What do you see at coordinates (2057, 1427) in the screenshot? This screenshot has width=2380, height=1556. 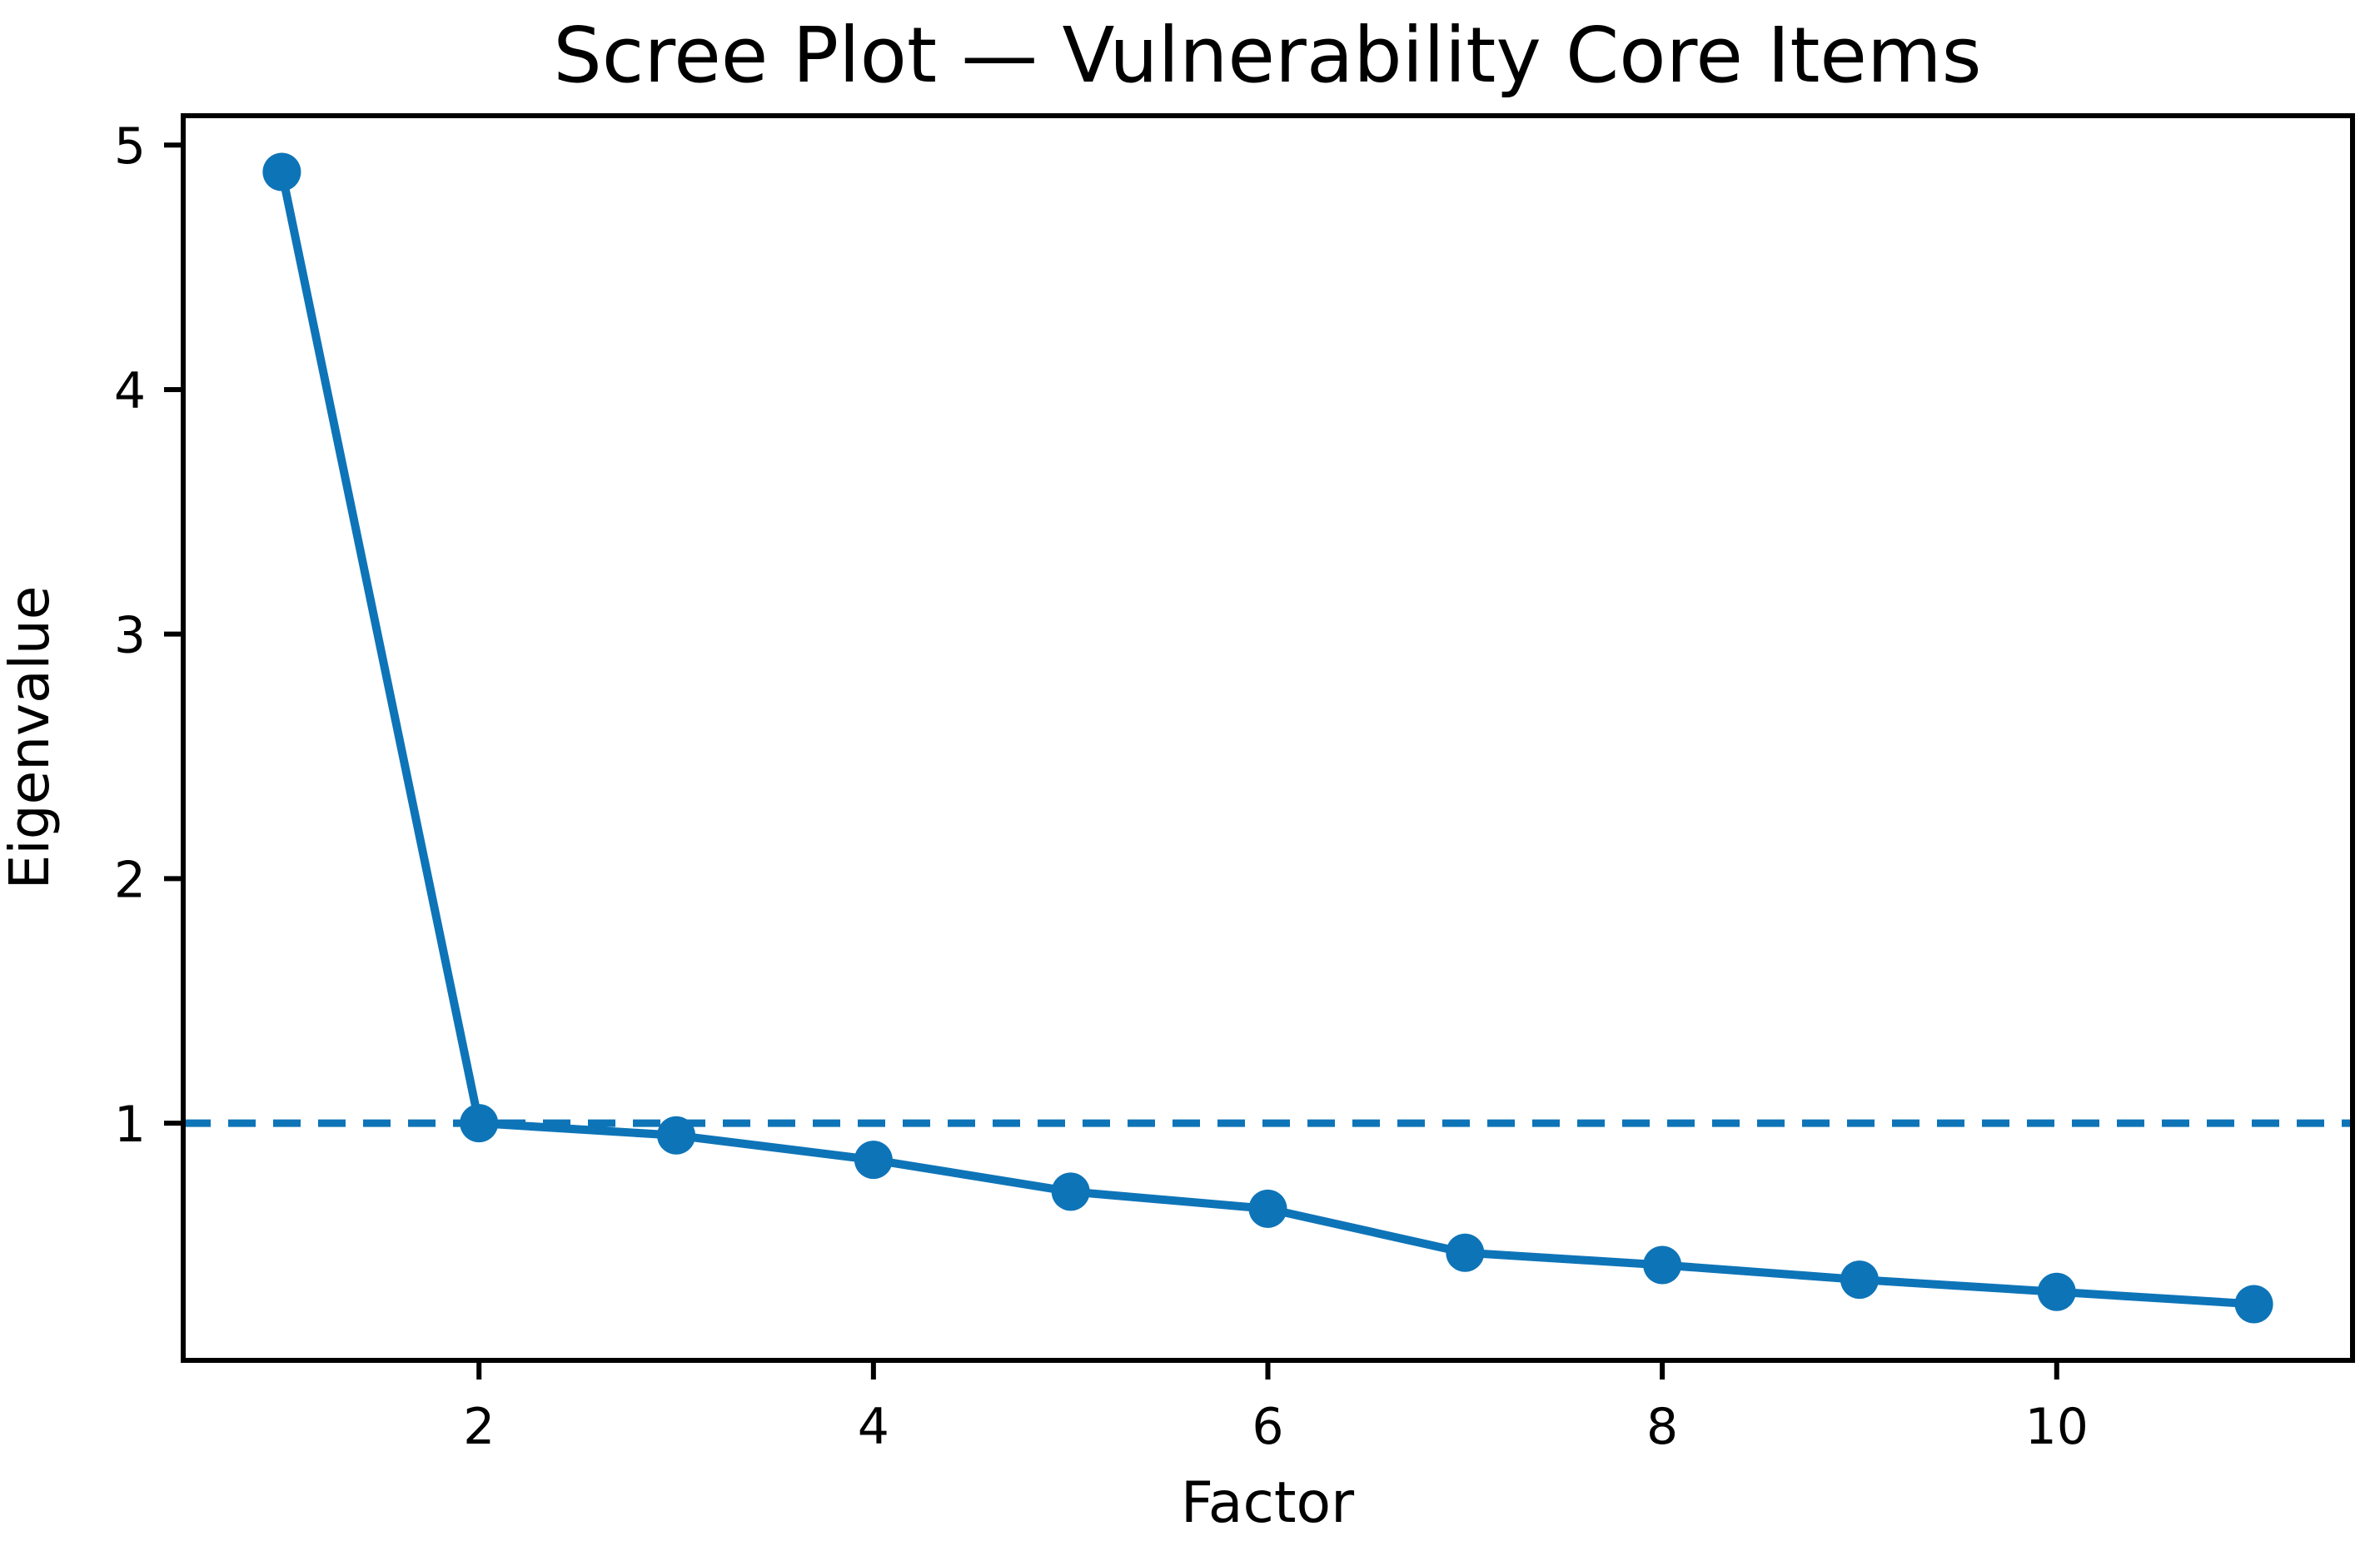 I see `x-tick-label: 10` at bounding box center [2057, 1427].